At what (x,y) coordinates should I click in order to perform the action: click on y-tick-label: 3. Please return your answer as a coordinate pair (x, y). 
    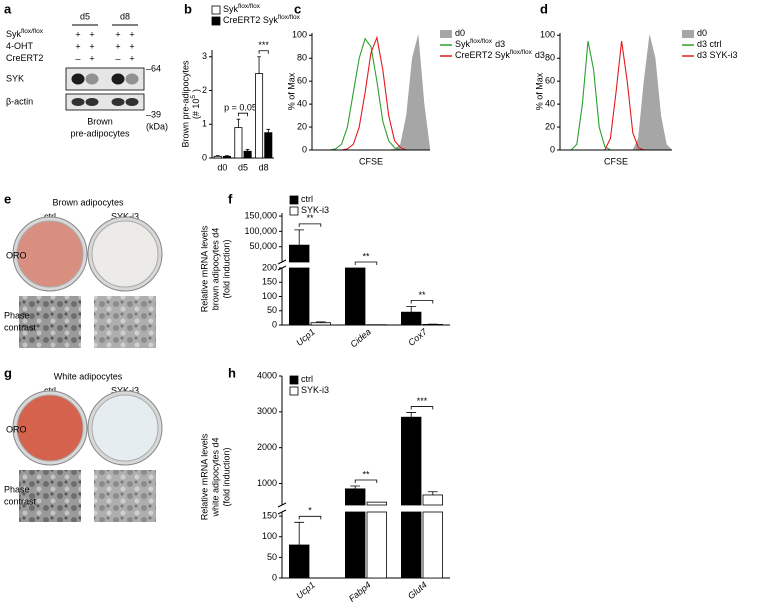
    Looking at the image, I should click on (204, 56).